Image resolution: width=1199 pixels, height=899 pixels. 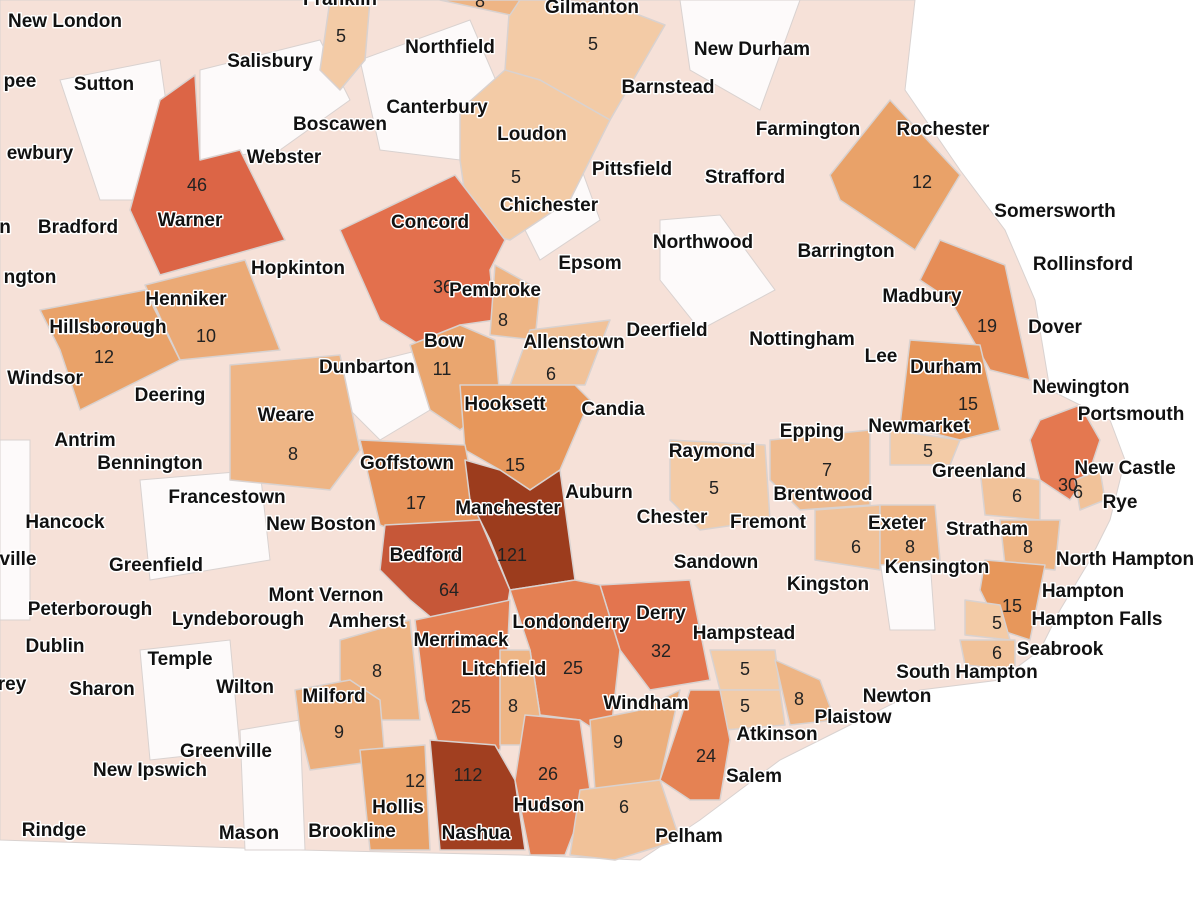 I want to click on town-label: Bradford, so click(x=78, y=227).